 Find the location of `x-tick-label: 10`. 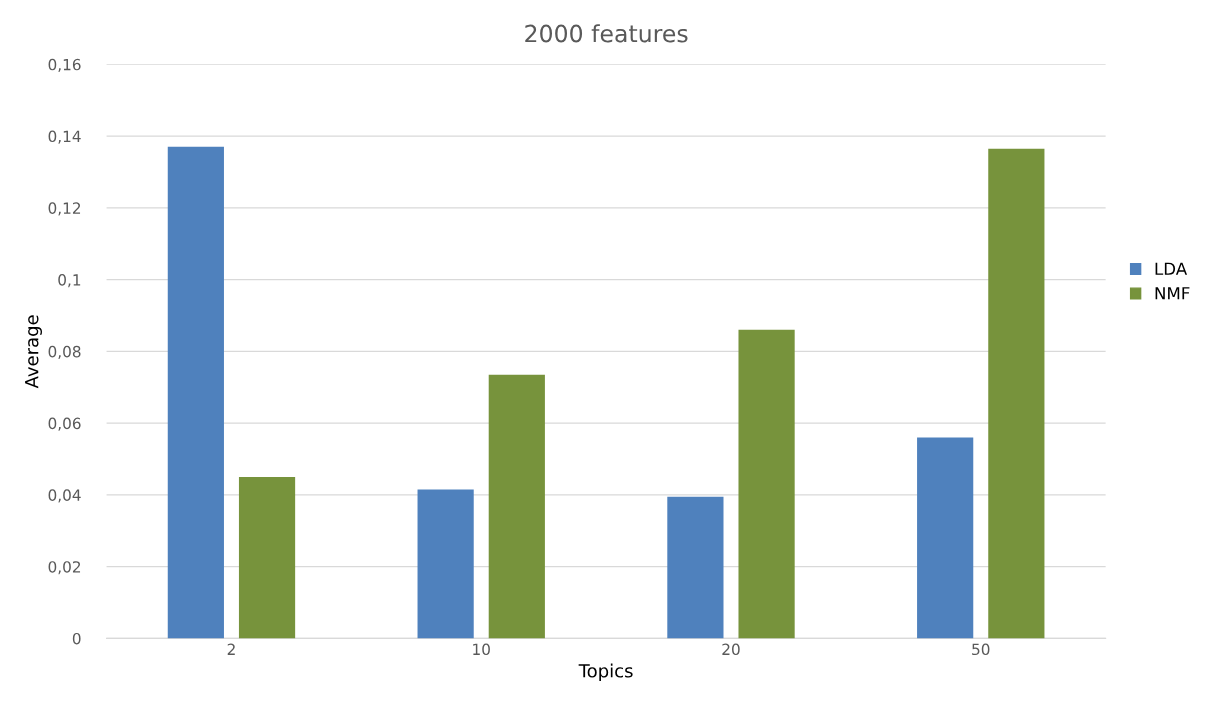

x-tick-label: 10 is located at coordinates (481, 649).